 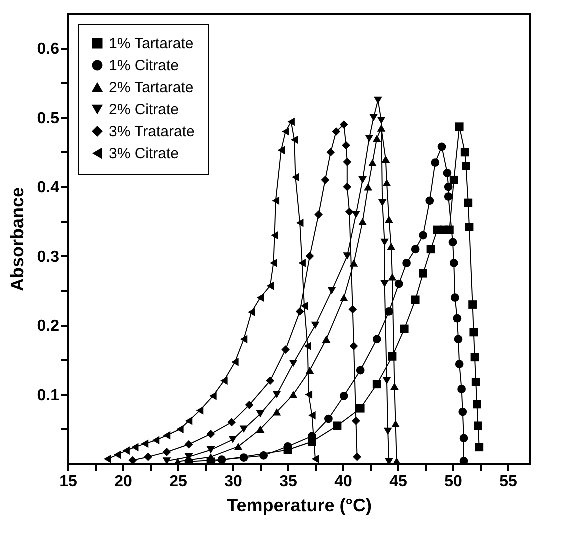 I want to click on legend-label: 1% Tartarate, so click(x=151, y=44).